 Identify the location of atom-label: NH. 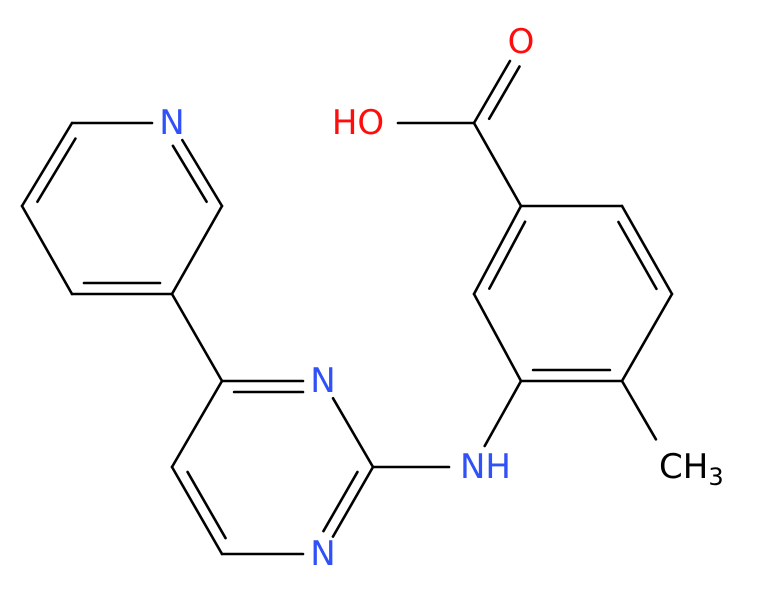
(485, 467).